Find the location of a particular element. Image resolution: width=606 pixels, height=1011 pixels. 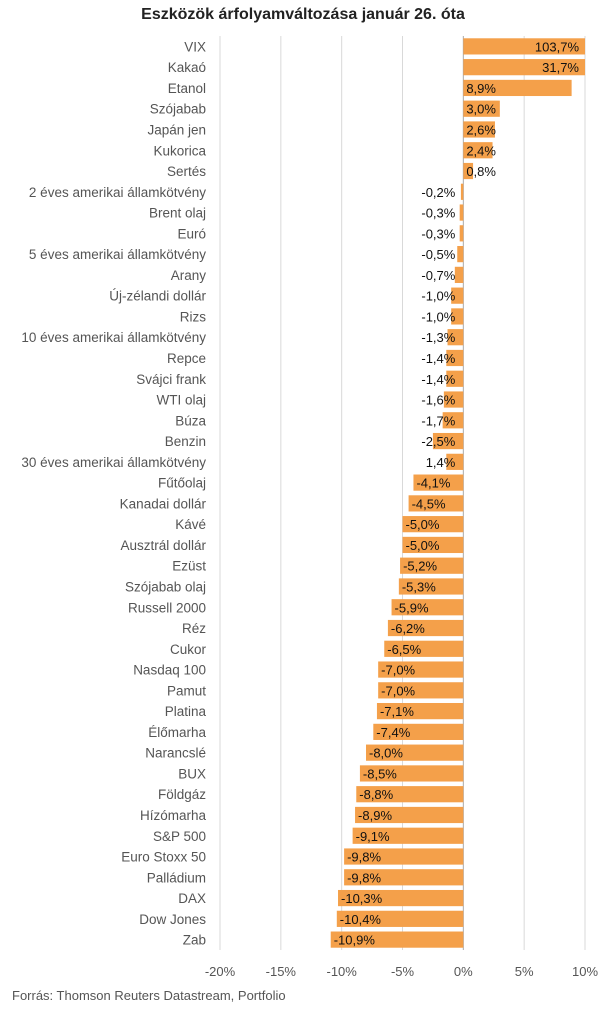

category-label: Földgáz is located at coordinates (182, 794).